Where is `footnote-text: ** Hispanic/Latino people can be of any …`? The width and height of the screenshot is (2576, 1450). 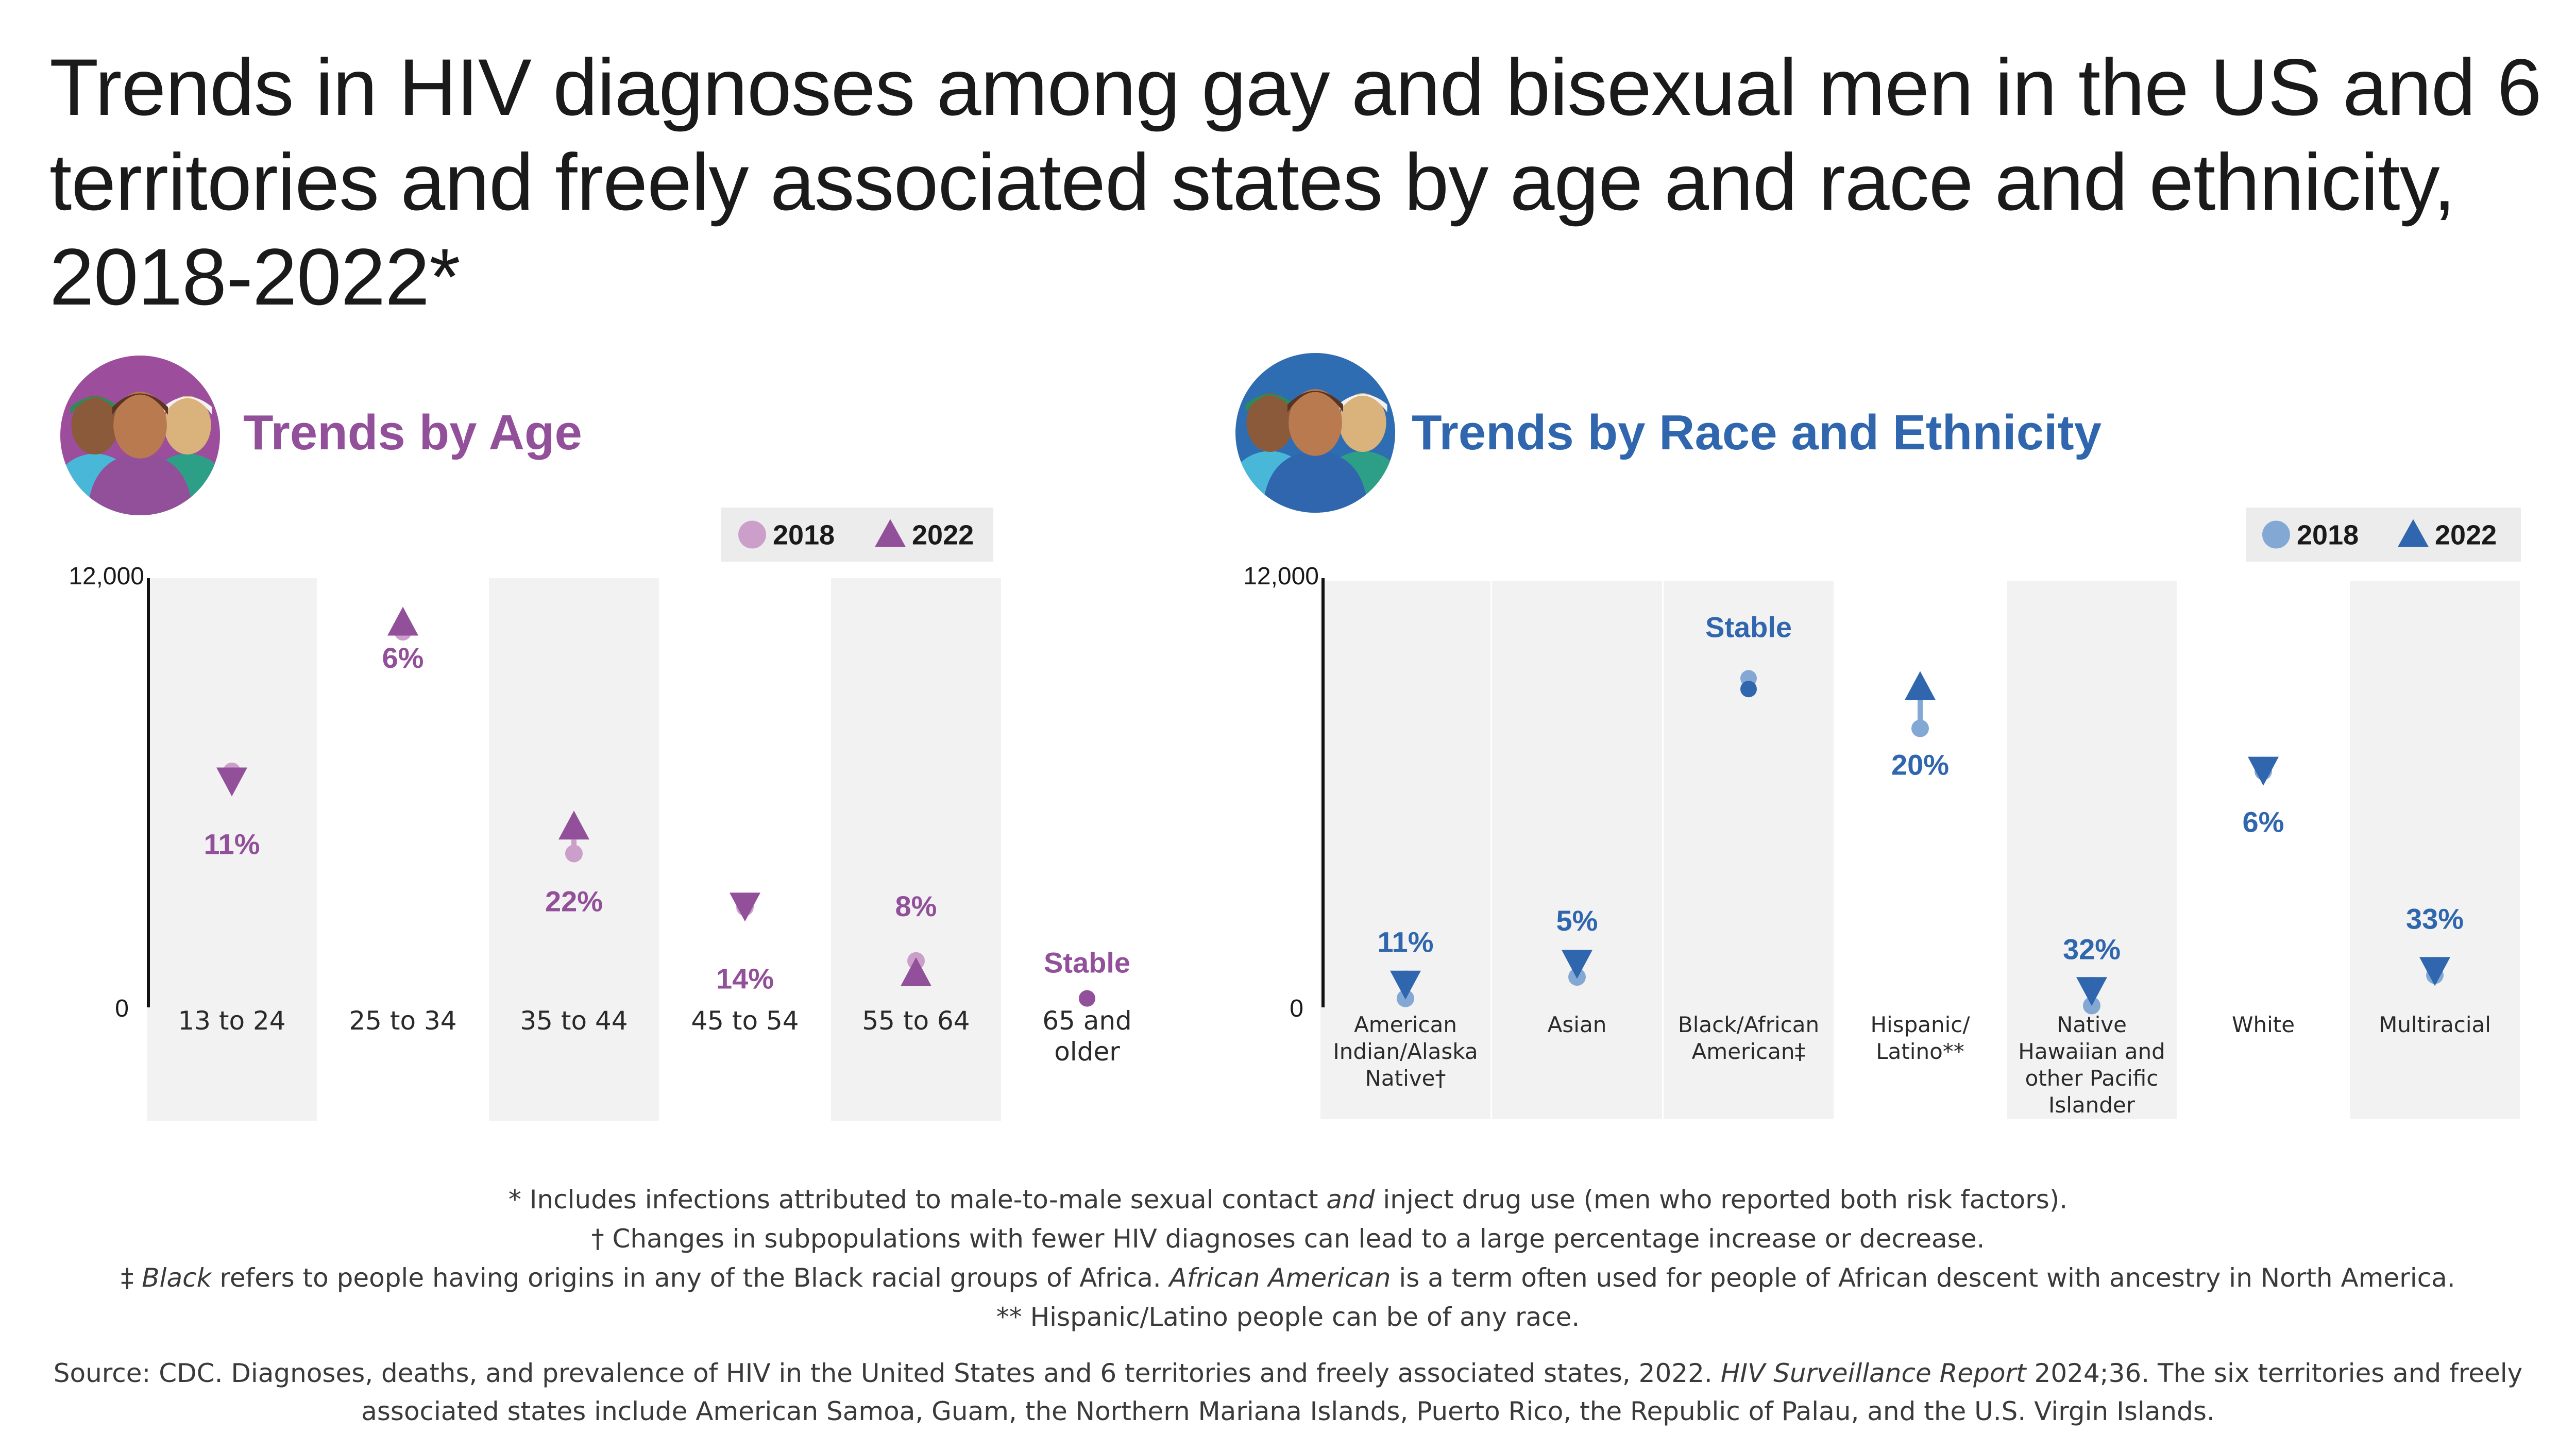
footnote-text: ** Hispanic/Latino people can be of any … is located at coordinates (1288, 1317).